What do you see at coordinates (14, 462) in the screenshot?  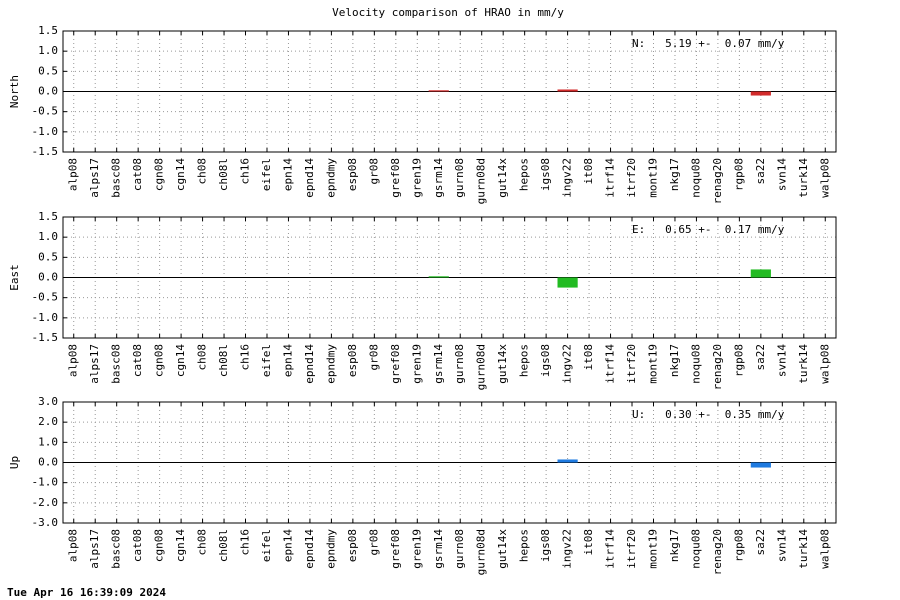 I see `y-axis-label: Up` at bounding box center [14, 462].